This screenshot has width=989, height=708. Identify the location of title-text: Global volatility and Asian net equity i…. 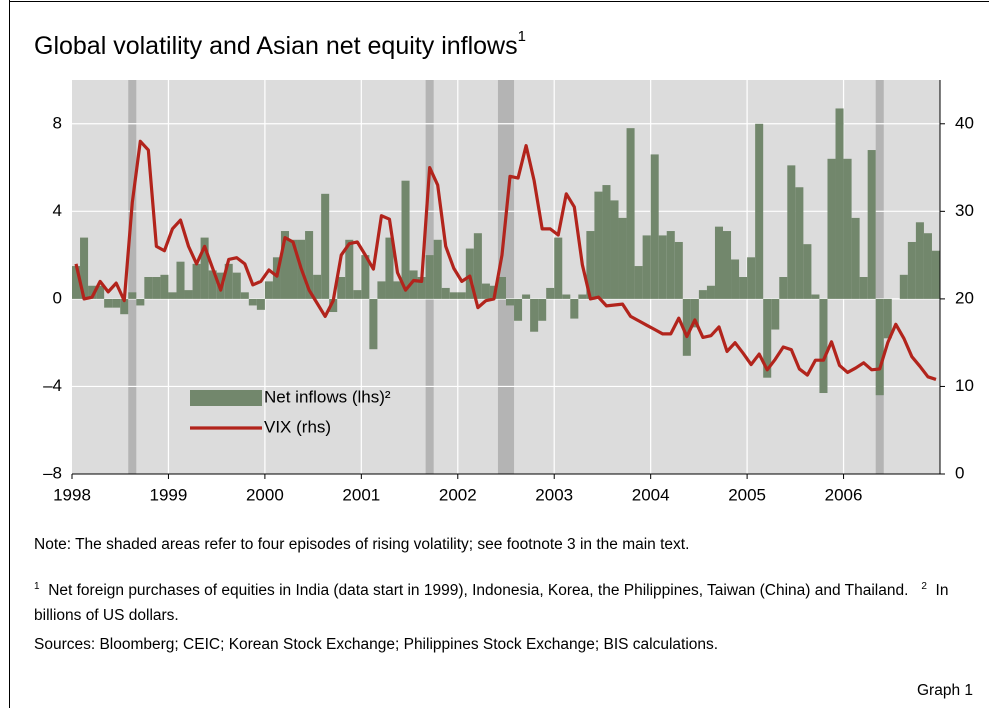
(276, 46).